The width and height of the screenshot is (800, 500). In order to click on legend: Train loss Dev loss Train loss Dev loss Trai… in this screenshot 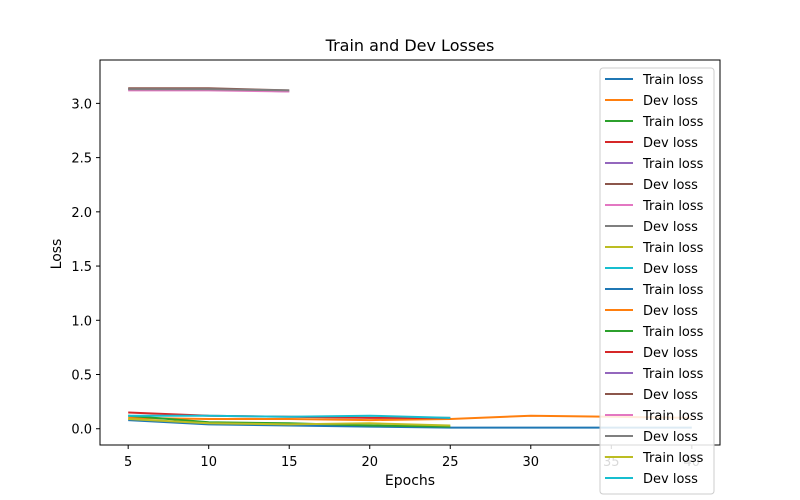, I will do `click(657, 281)`.